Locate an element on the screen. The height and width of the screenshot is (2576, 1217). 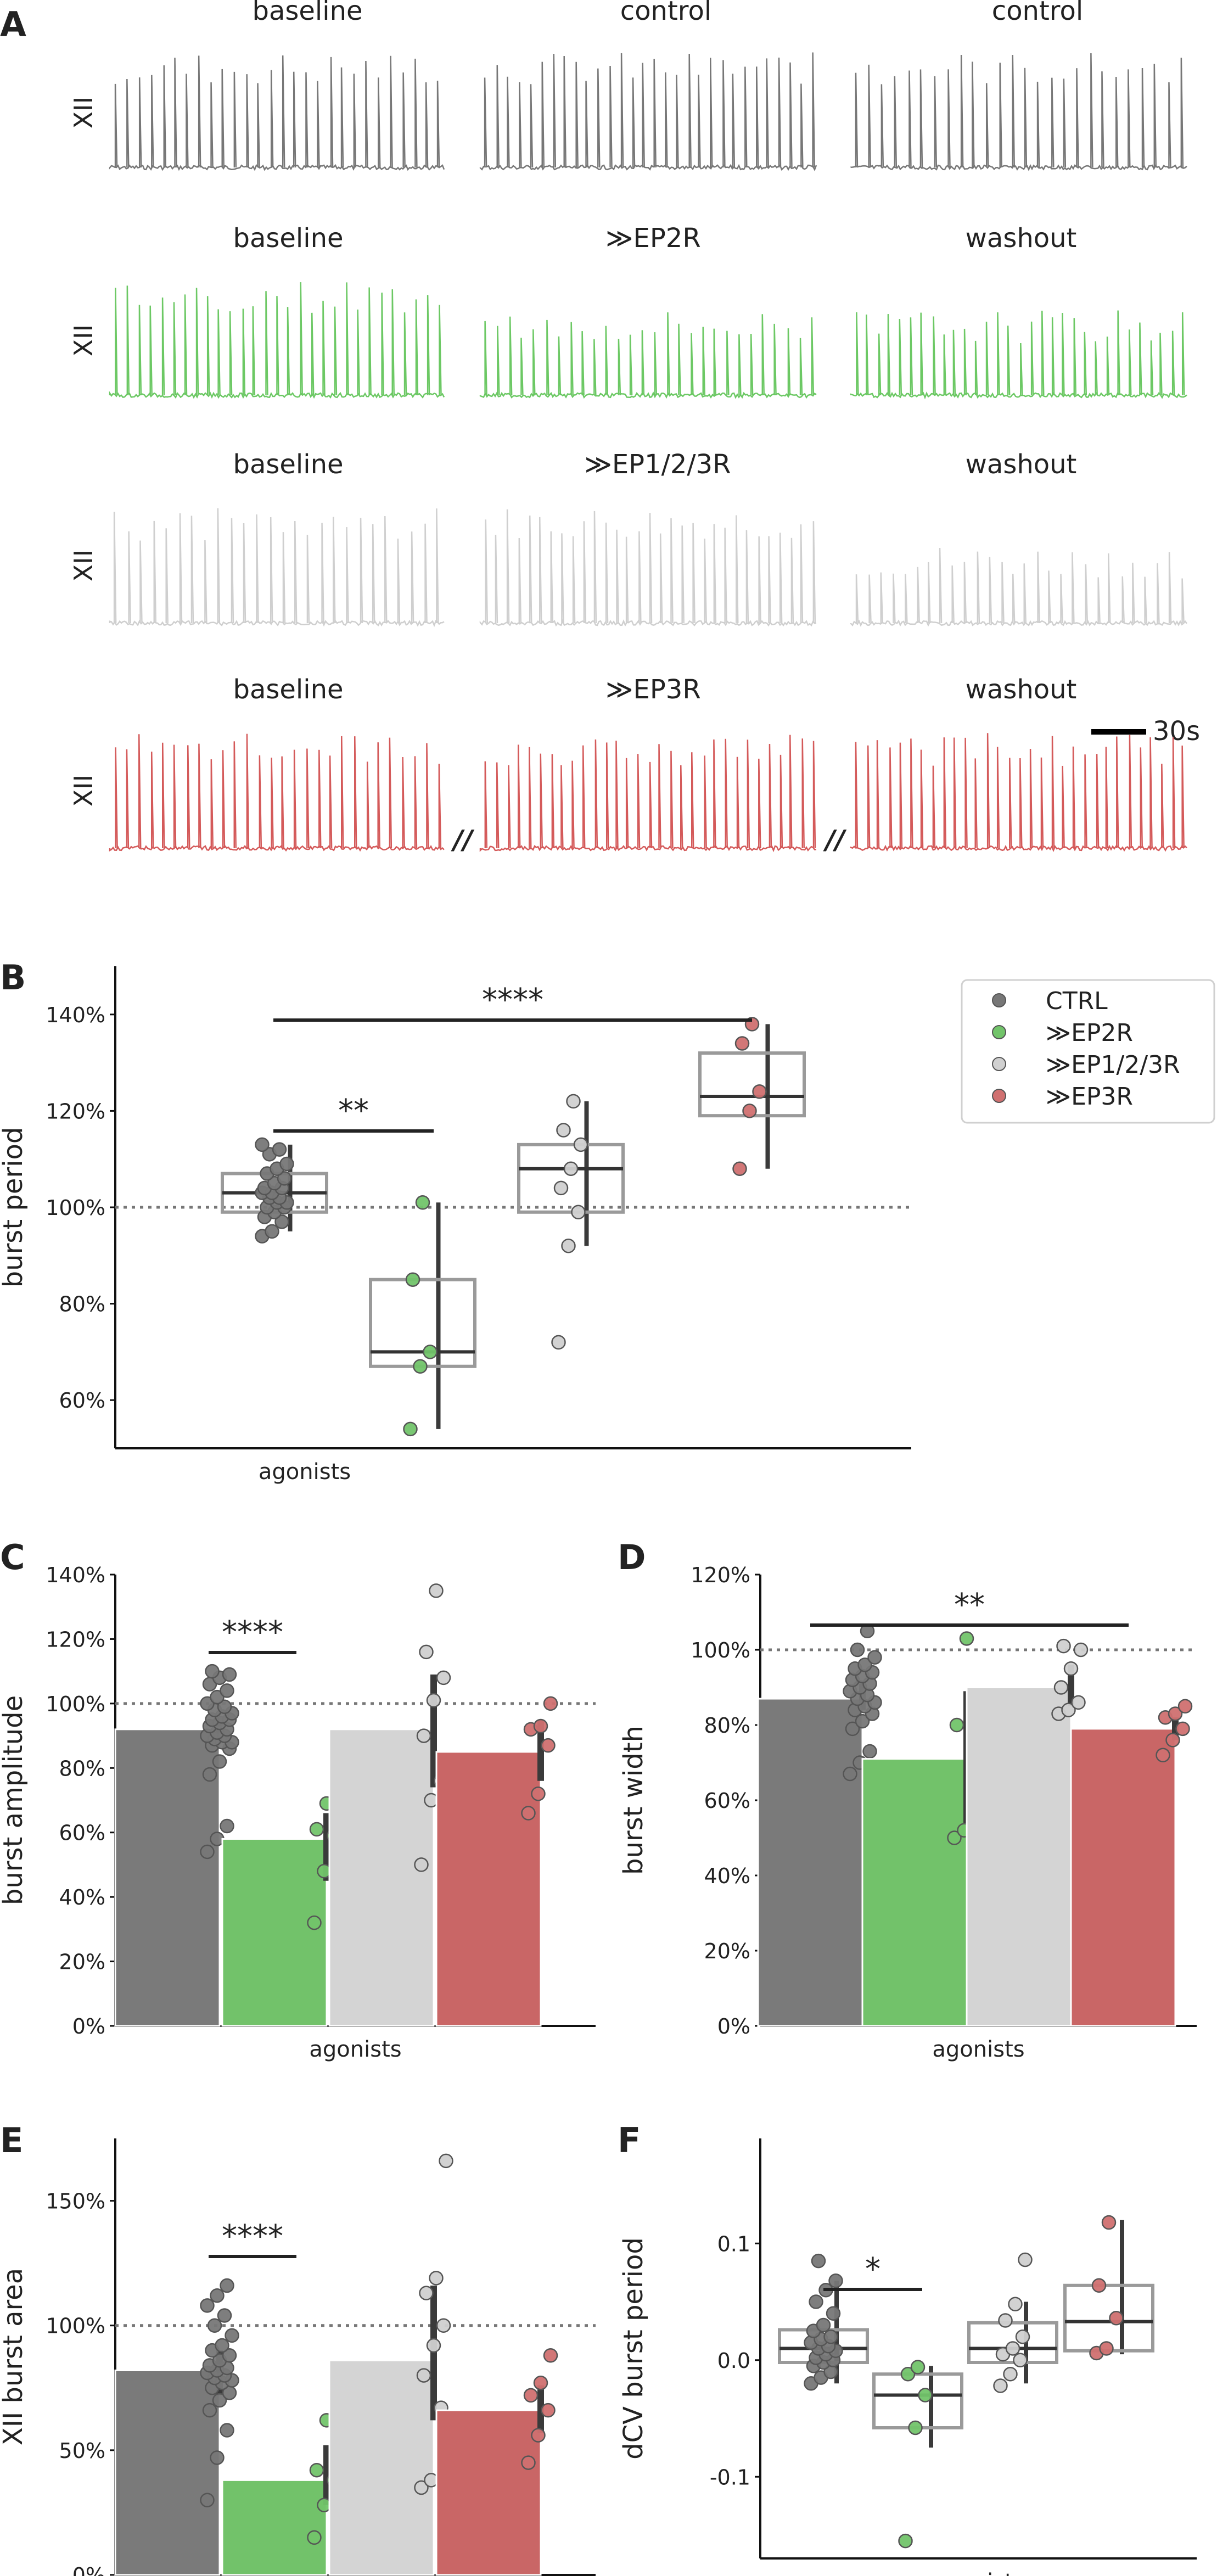
y-axis-label: burst width is located at coordinates (633, 1800).